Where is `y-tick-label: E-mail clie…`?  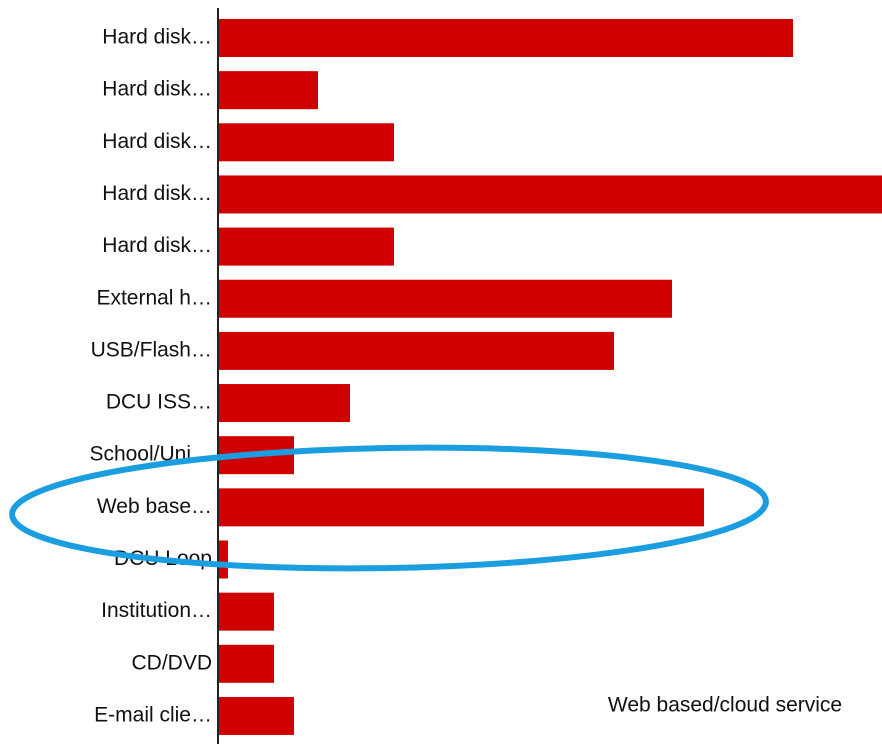 y-tick-label: E-mail clie… is located at coordinates (153, 714).